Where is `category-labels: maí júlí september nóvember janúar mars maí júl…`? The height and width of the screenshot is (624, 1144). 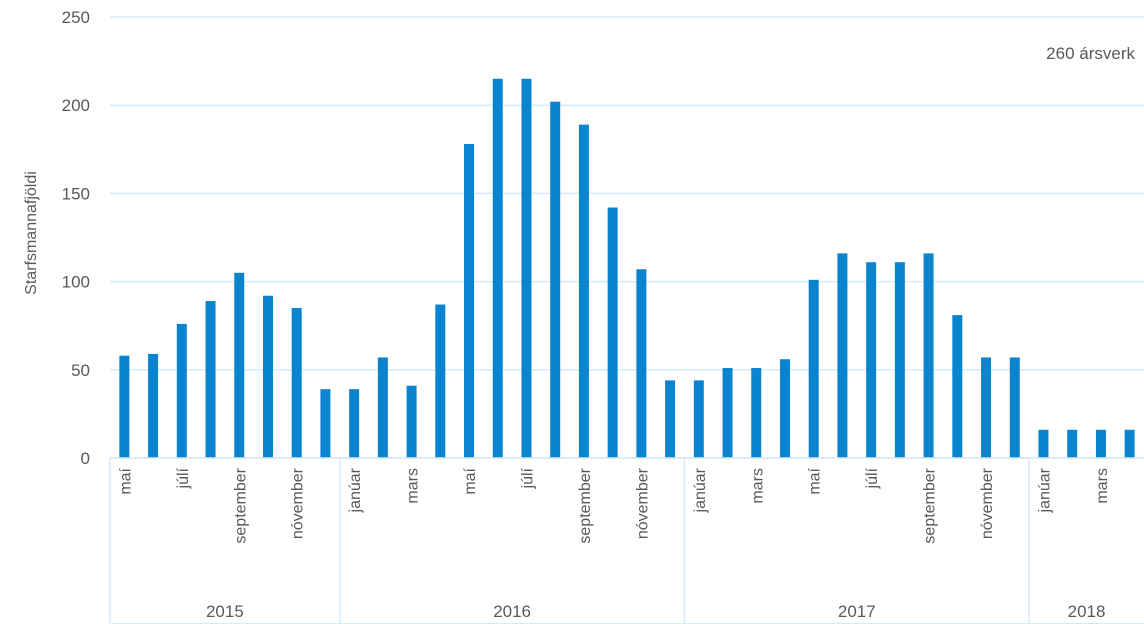 category-labels: maí júlí september nóvember janúar mars maí júl… is located at coordinates (614, 505).